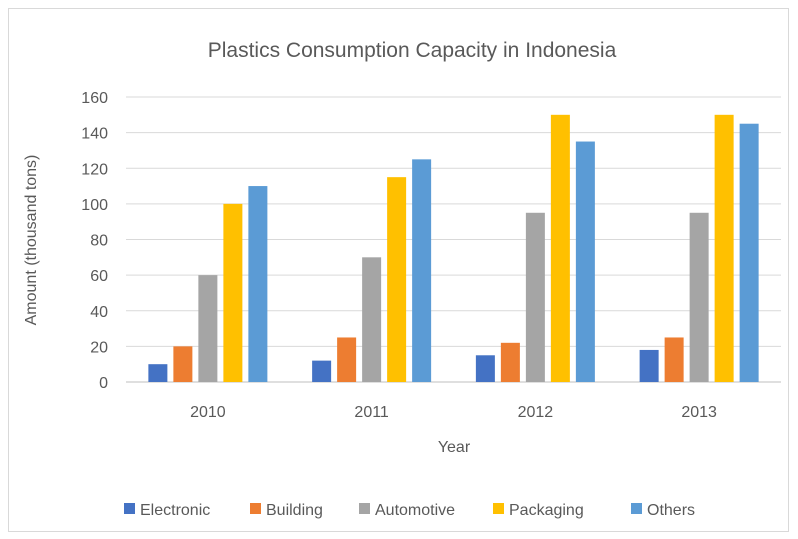 This screenshot has height=539, width=798. Describe the element at coordinates (129, 508) in the screenshot. I see `legend-swatch-electronic` at that location.